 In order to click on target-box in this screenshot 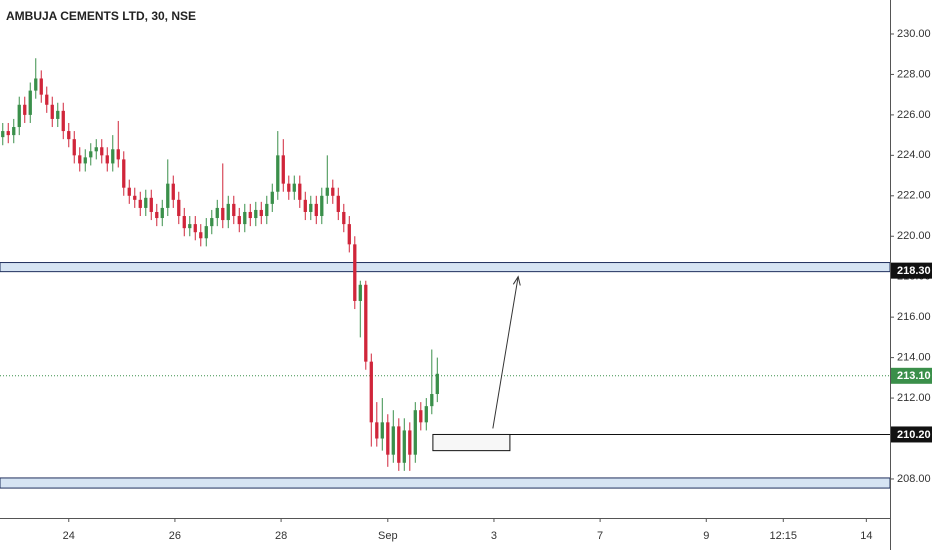, I will do `click(471, 442)`.